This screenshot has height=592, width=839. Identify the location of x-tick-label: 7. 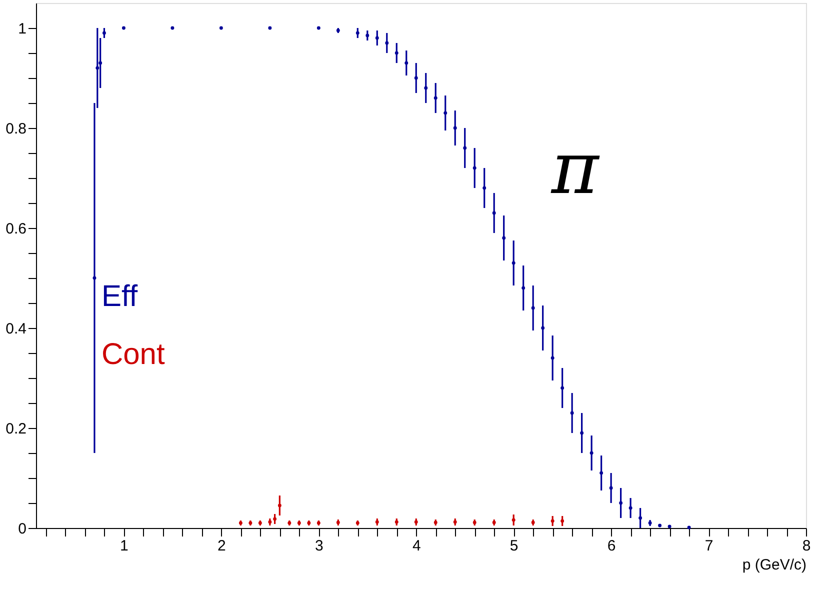
(709, 546).